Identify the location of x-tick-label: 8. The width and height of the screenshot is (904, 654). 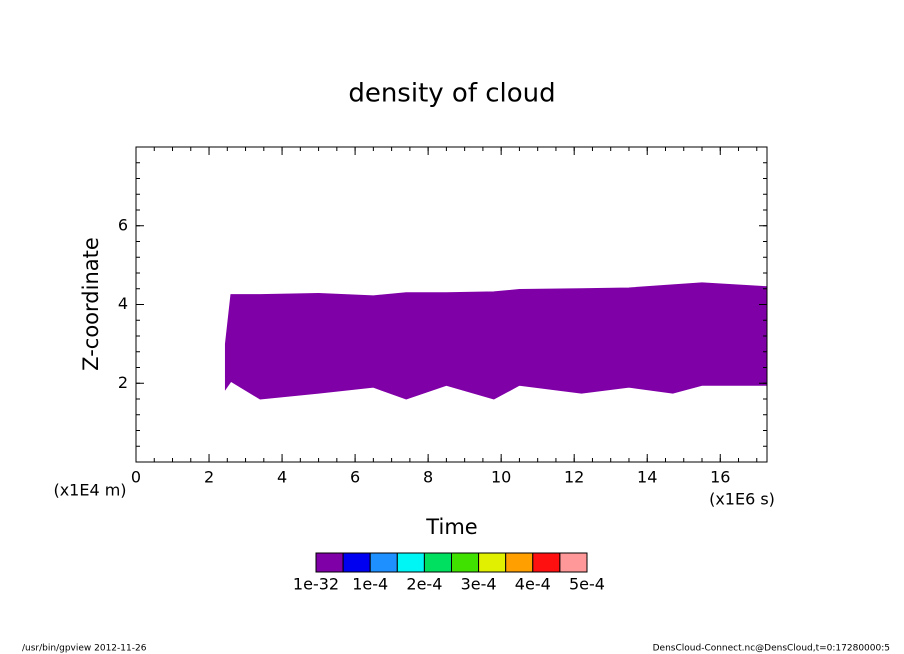
(428, 477).